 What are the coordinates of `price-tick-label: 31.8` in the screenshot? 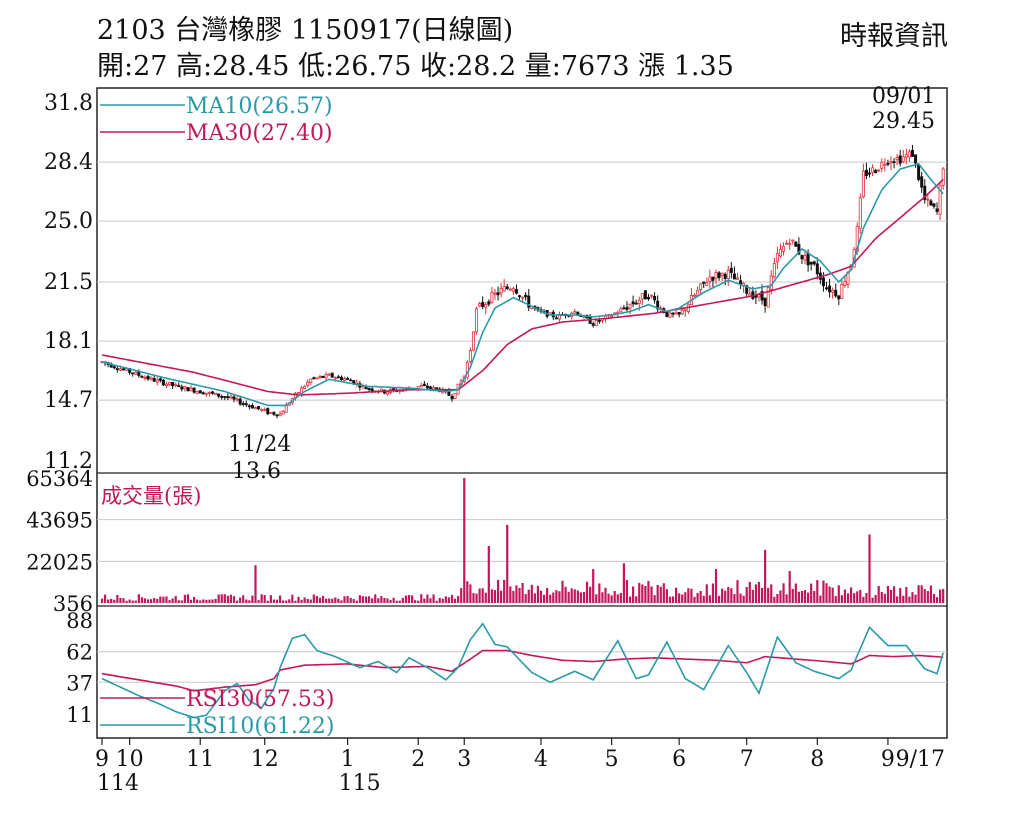 It's located at (68, 103).